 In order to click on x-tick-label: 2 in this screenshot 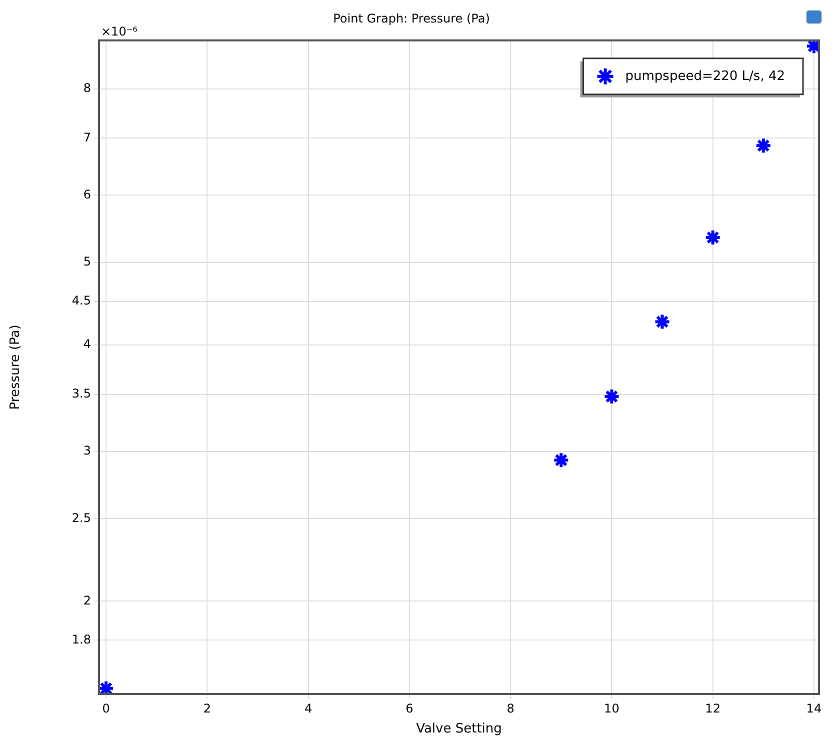, I will do `click(207, 708)`.